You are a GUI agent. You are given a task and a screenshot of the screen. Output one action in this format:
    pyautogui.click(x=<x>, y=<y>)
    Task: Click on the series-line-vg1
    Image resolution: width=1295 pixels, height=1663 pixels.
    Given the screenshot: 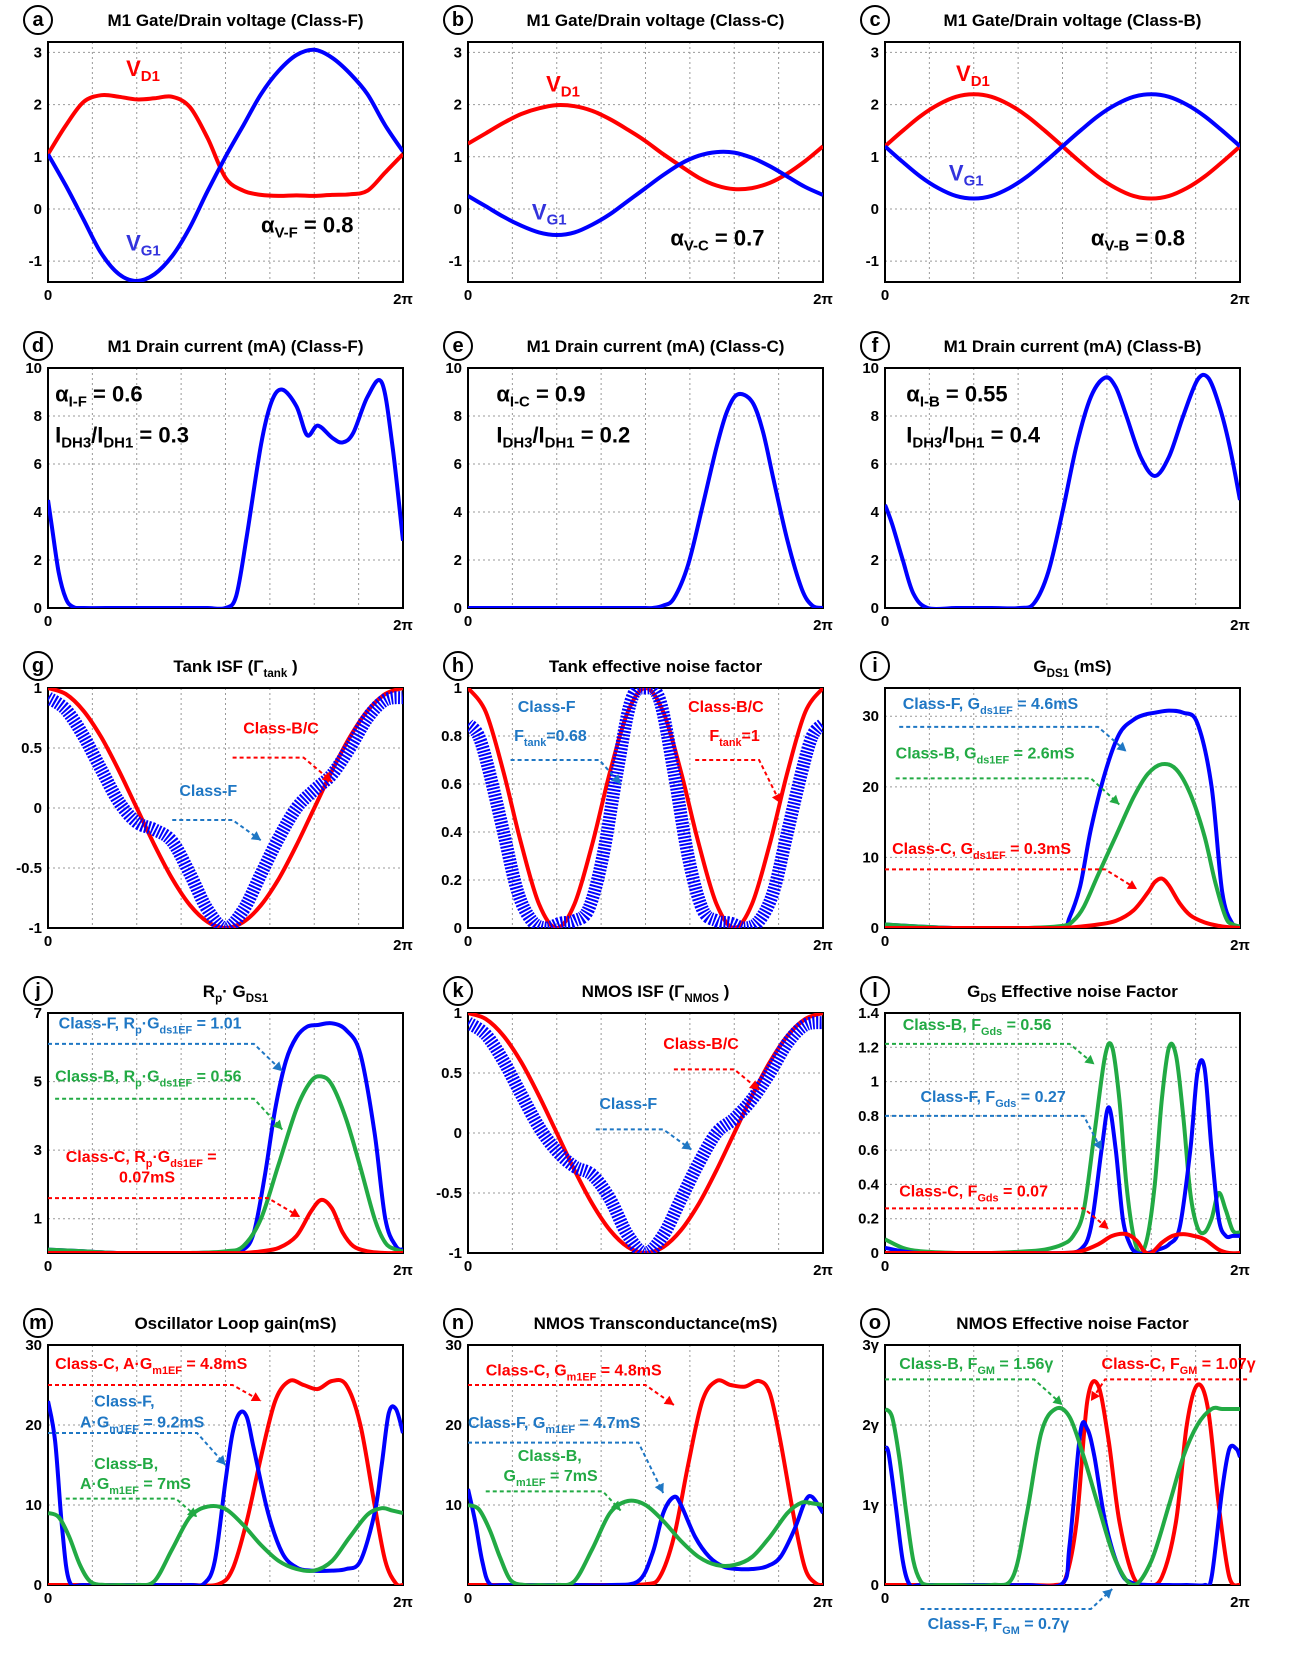 What is the action you would take?
    pyautogui.click(x=1062, y=146)
    